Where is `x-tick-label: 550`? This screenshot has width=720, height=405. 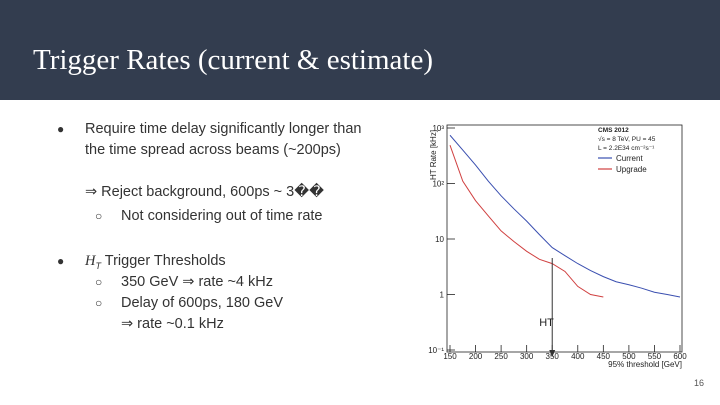 x-tick-label: 550 is located at coordinates (655, 356).